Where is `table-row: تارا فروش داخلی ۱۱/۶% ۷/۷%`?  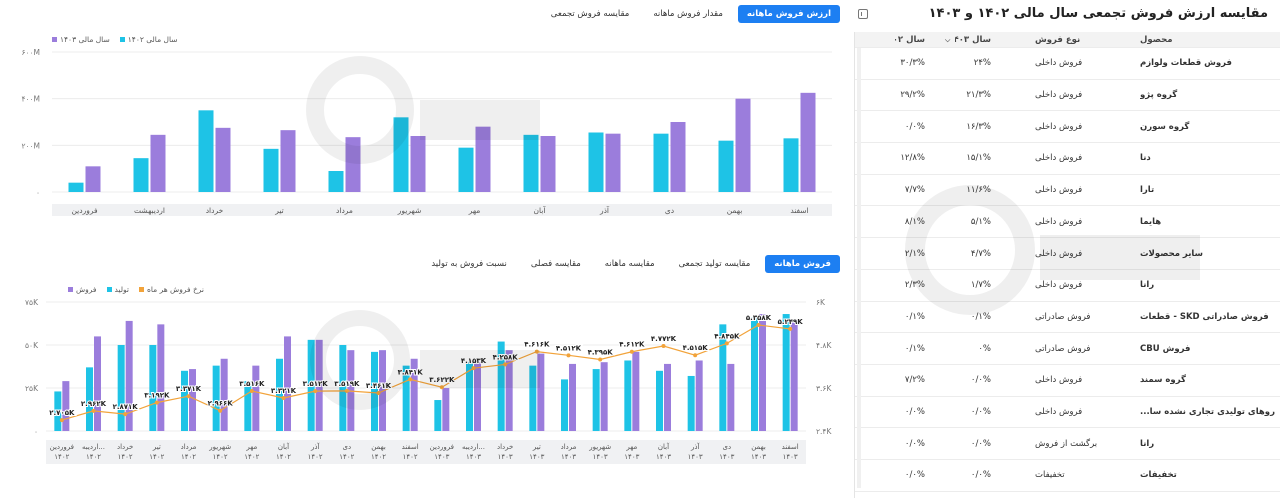
table-row: تارا فروش داخلی ۱۱/۶% ۷/۷% is located at coordinates (1067, 191).